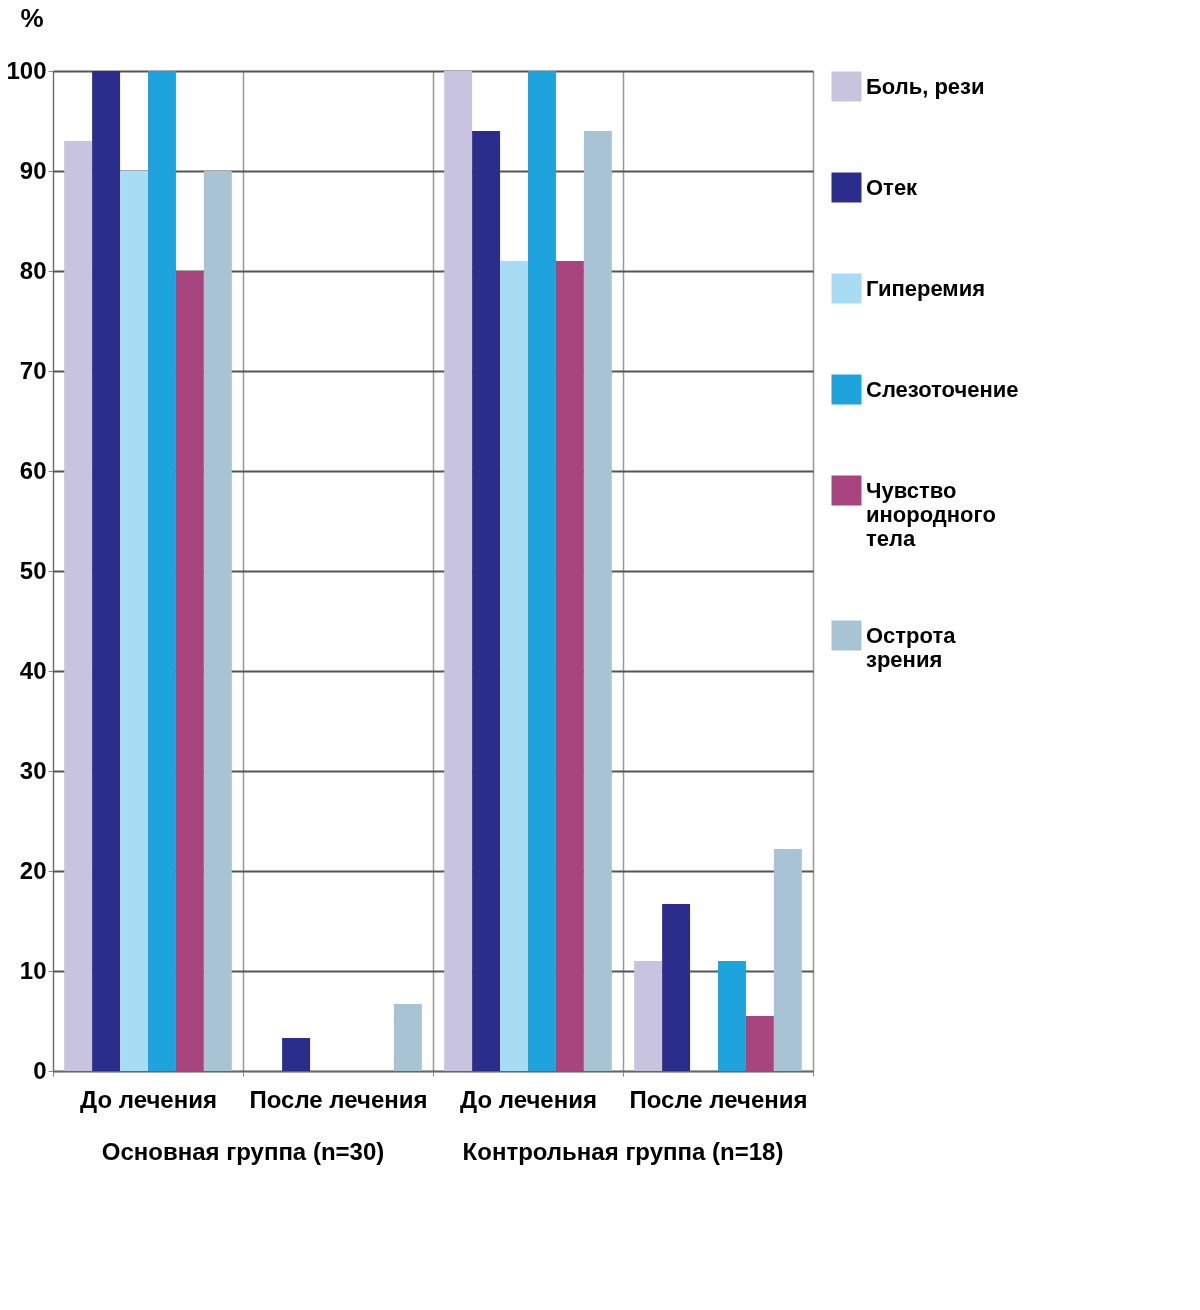  Describe the element at coordinates (931, 514) in the screenshot. I see `legend-label: Чувство инородного тела` at that location.